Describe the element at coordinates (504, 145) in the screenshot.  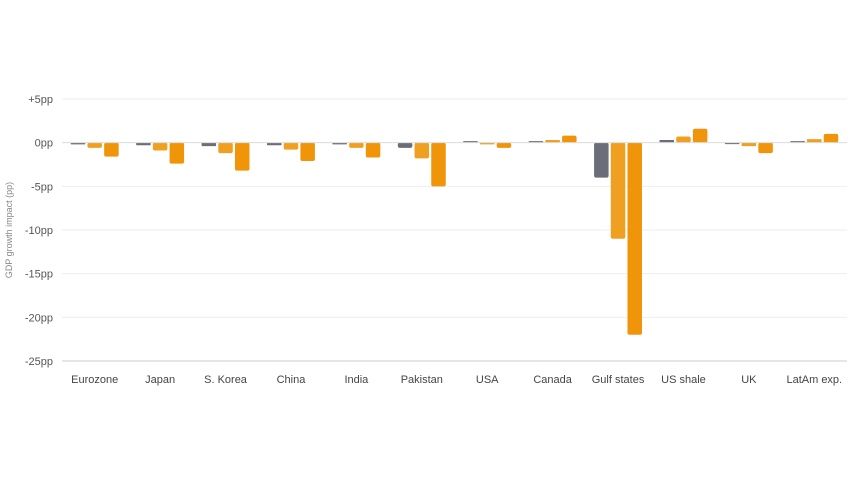
I see `bar-usa-s3` at that location.